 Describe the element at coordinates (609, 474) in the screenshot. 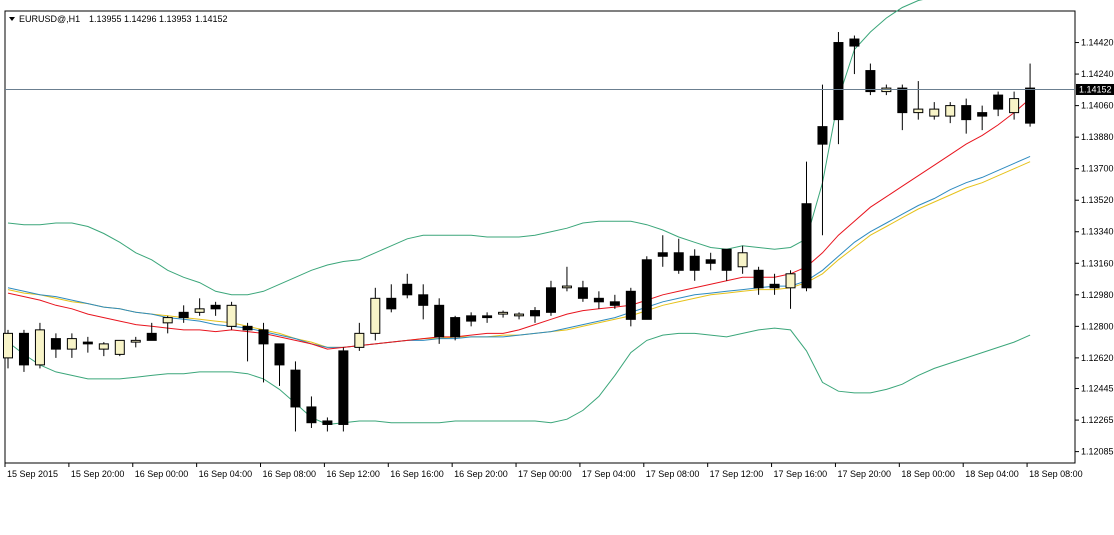

I see `x-tick-label: 17 Sep 04:00` at that location.